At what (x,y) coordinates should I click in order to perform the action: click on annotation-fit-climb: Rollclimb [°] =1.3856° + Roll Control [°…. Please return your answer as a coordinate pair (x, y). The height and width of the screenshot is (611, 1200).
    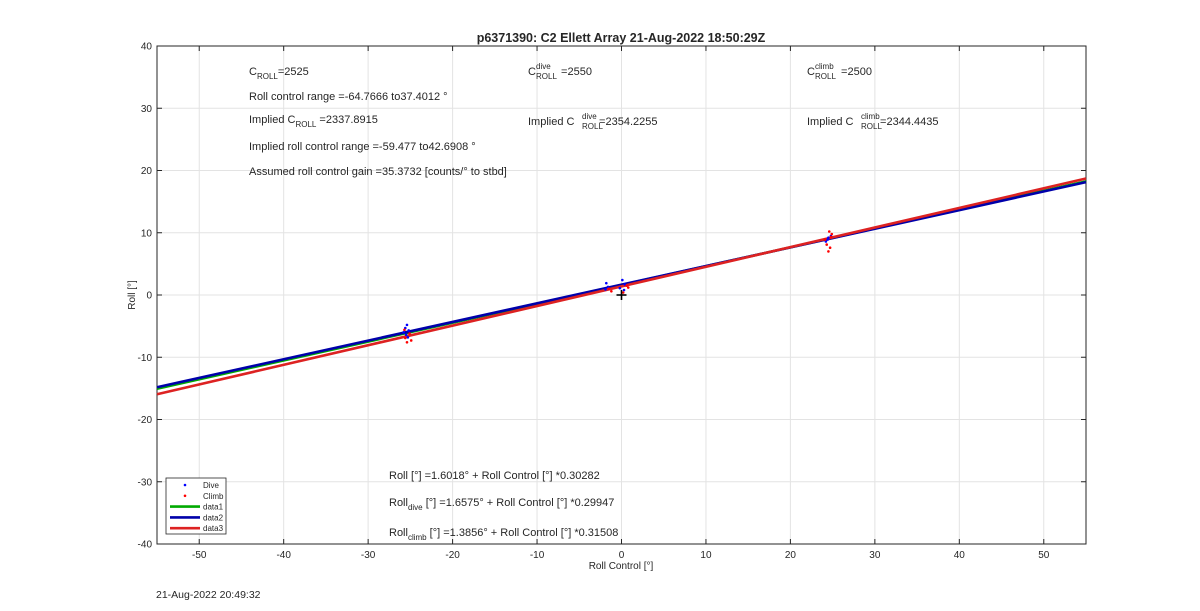
    Looking at the image, I should click on (503, 534).